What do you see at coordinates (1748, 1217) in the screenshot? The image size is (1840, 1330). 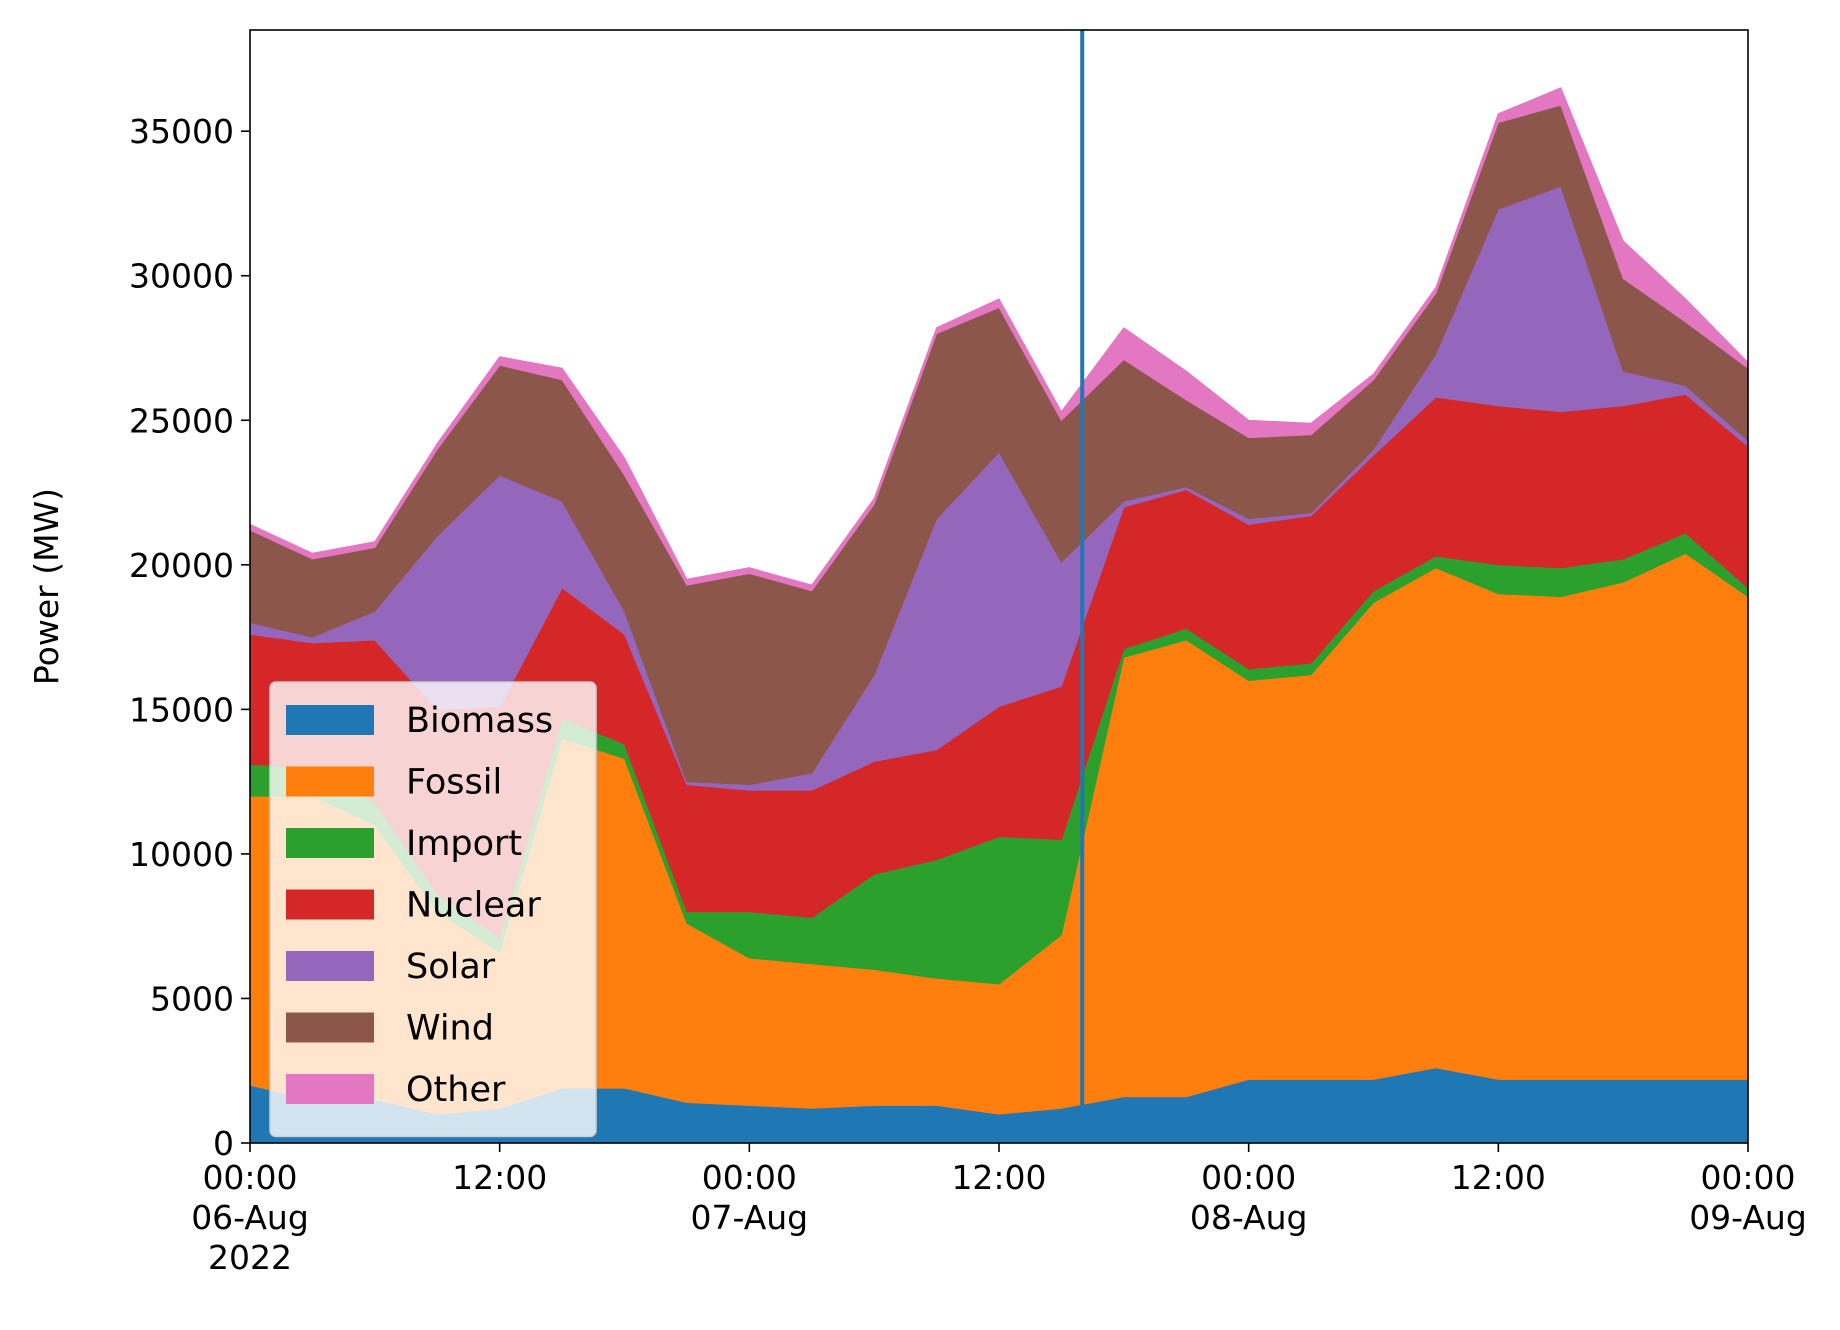 I see `x-tick-label: 09-Aug` at bounding box center [1748, 1217].